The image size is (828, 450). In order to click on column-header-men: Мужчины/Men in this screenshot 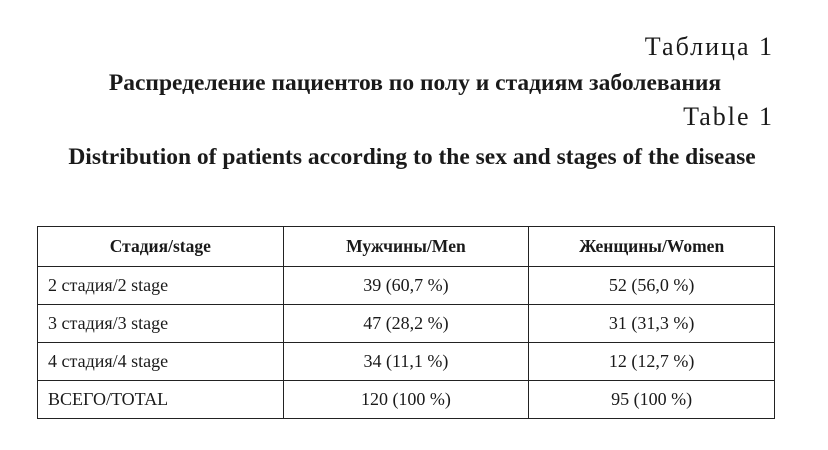, I will do `click(406, 246)`.